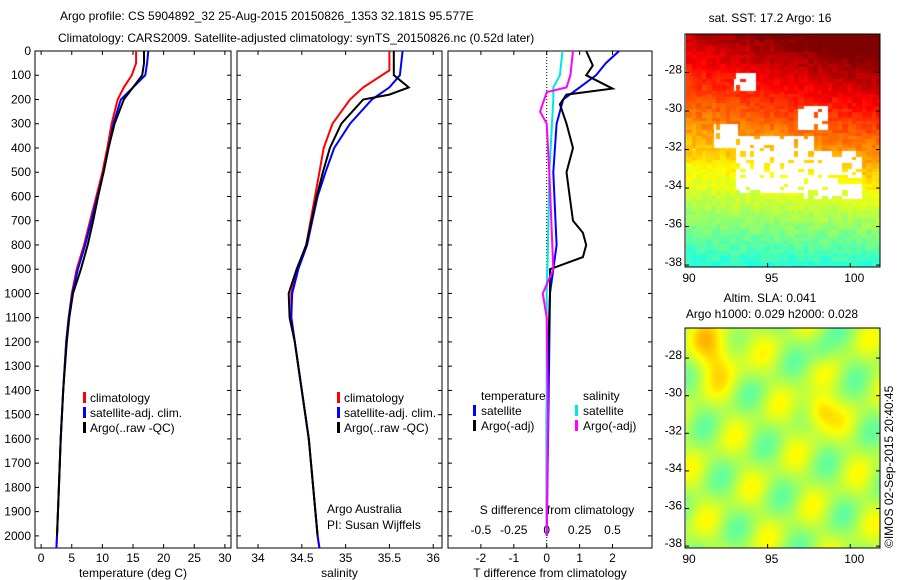  What do you see at coordinates (17, 390) in the screenshot?
I see `depth-tick-label: 1400` at bounding box center [17, 390].